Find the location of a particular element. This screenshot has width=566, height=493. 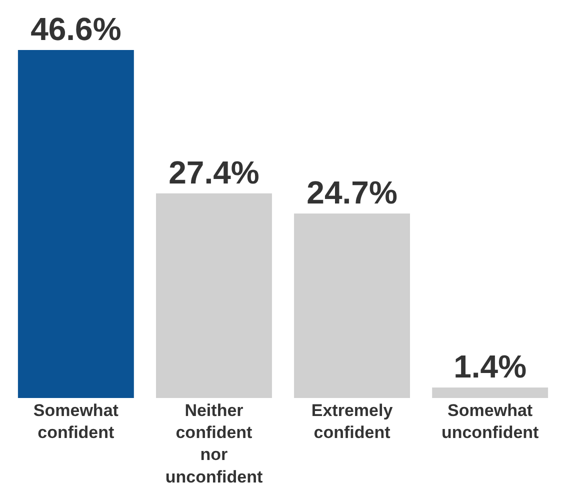

data-label: 46.6% is located at coordinates (76, 29).